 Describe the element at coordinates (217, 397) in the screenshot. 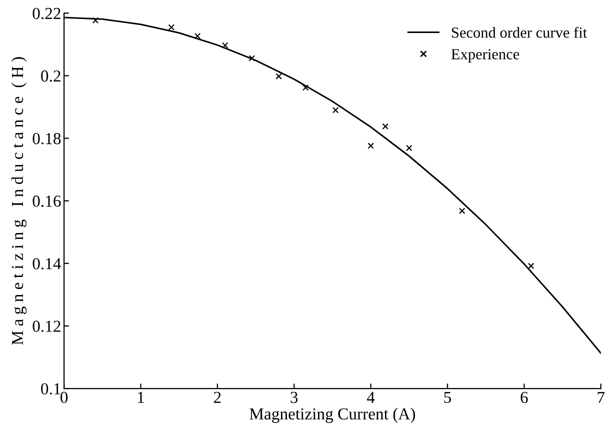

I see `x-tick-label: 2` at that location.